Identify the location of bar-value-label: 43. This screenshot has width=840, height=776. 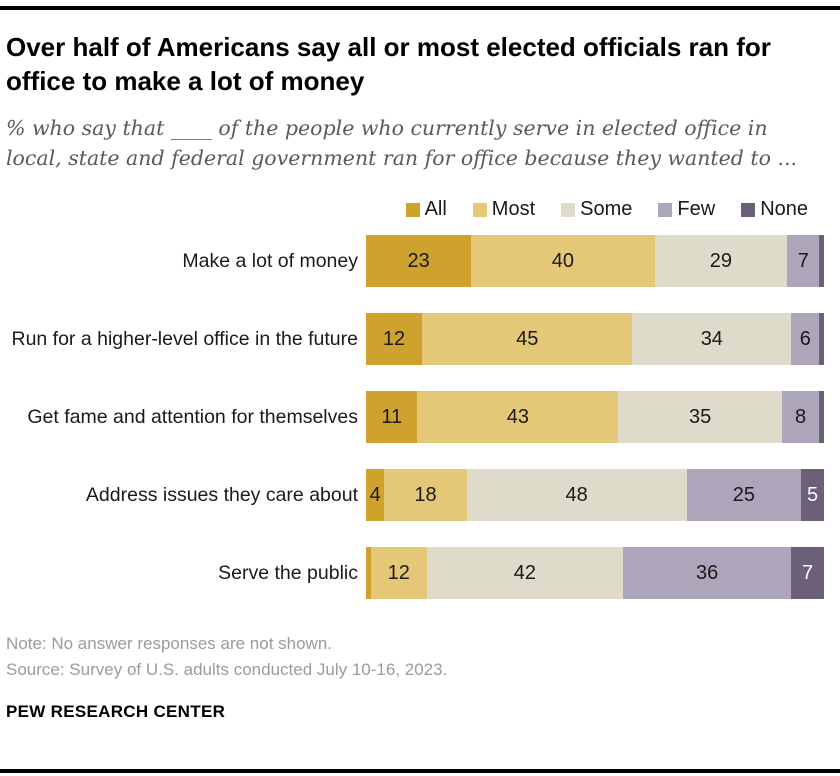
(517, 417).